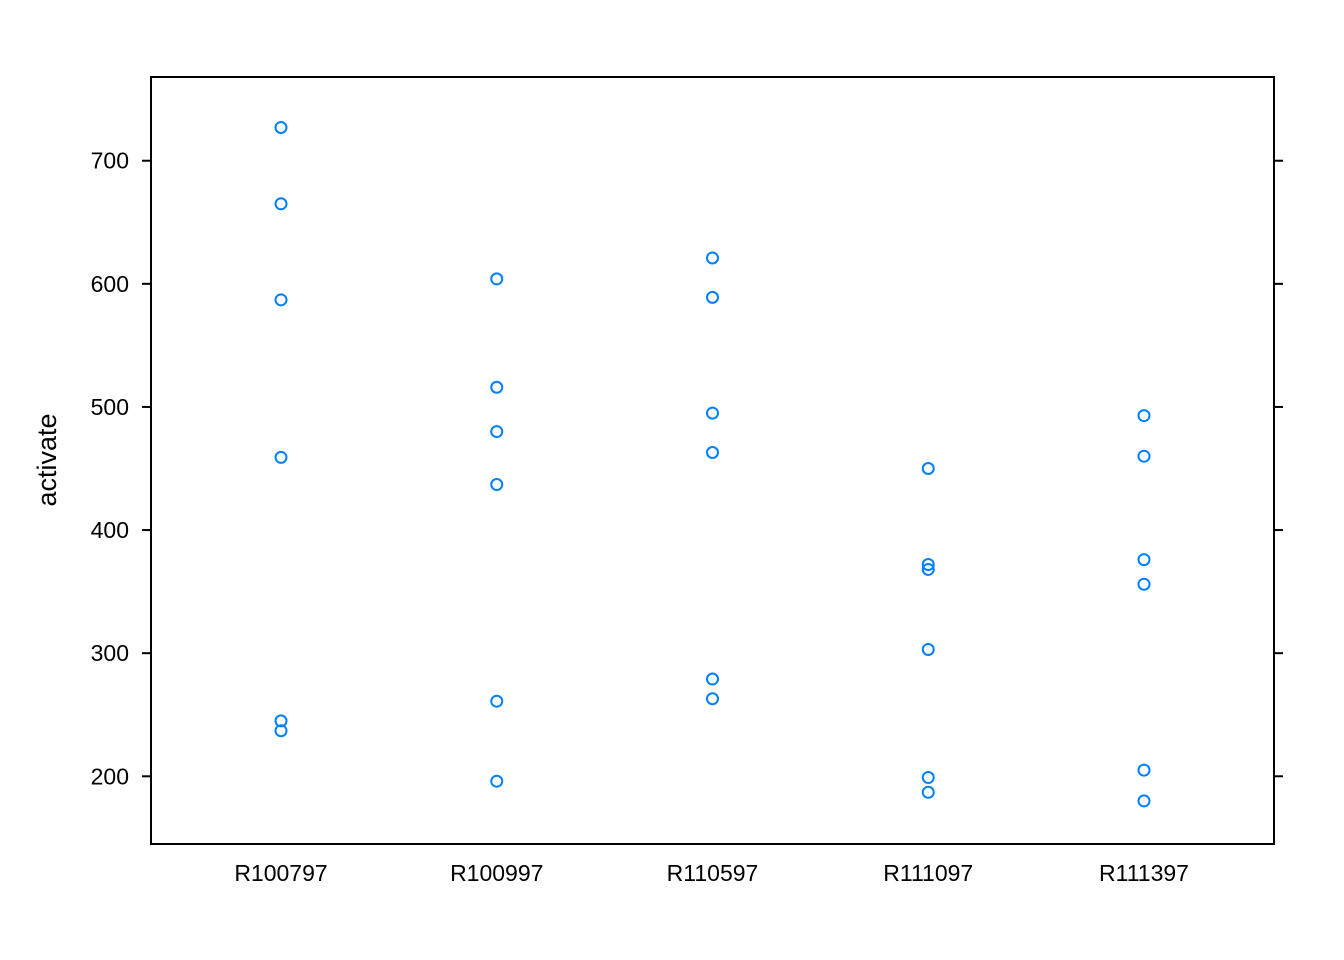  What do you see at coordinates (110, 407) in the screenshot?
I see `y-tick-label: 500` at bounding box center [110, 407].